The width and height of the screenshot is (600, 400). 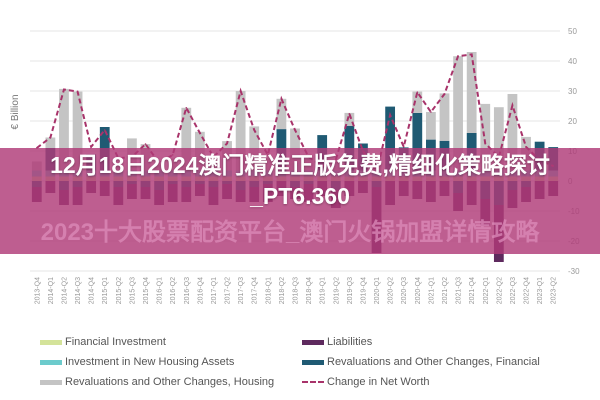 What do you see at coordinates (214, 290) in the screenshot?
I see `x-tick-label: 2017-Q1` at bounding box center [214, 290].